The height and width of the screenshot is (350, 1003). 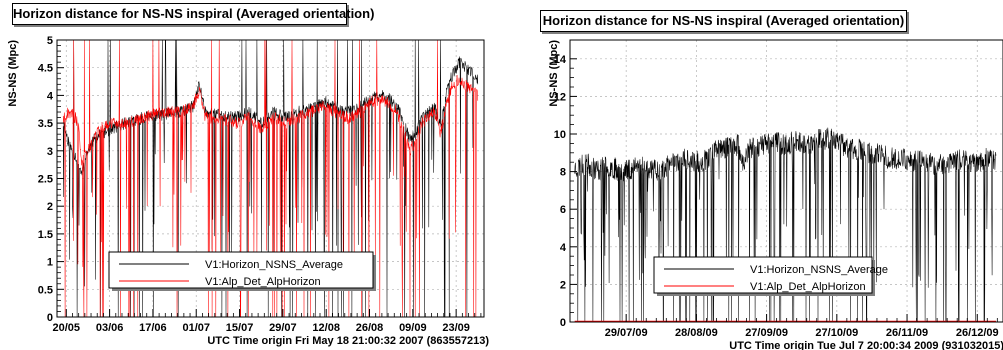 I want to click on x-tick-label: 29/07, so click(x=283, y=328).